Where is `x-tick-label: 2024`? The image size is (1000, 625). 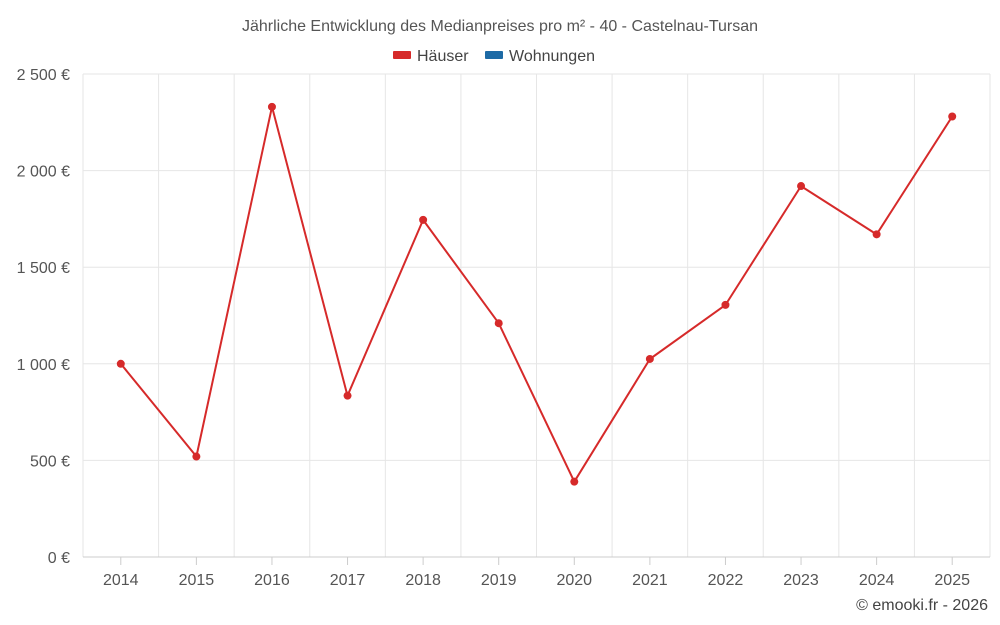
x-tick-label: 2024 is located at coordinates (877, 580).